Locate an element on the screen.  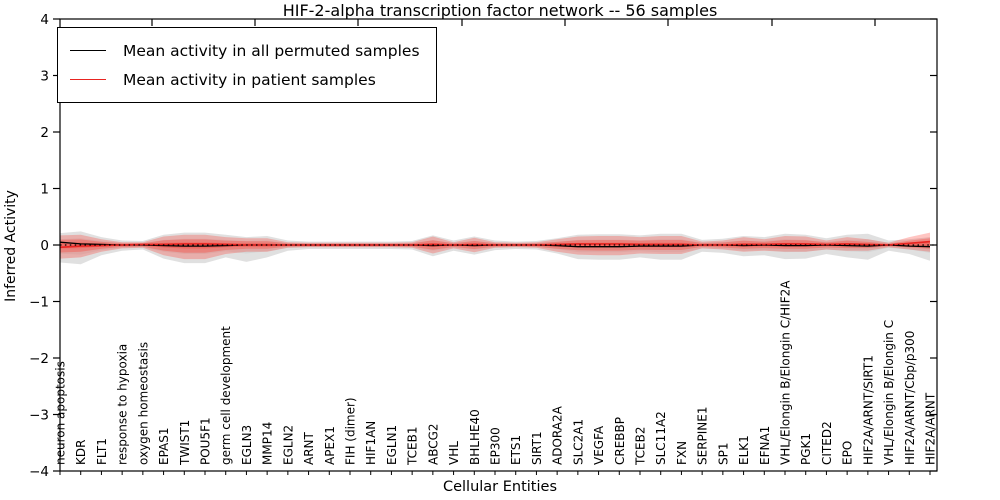
category-tick-label: VEGFA is located at coordinates (599, 445).